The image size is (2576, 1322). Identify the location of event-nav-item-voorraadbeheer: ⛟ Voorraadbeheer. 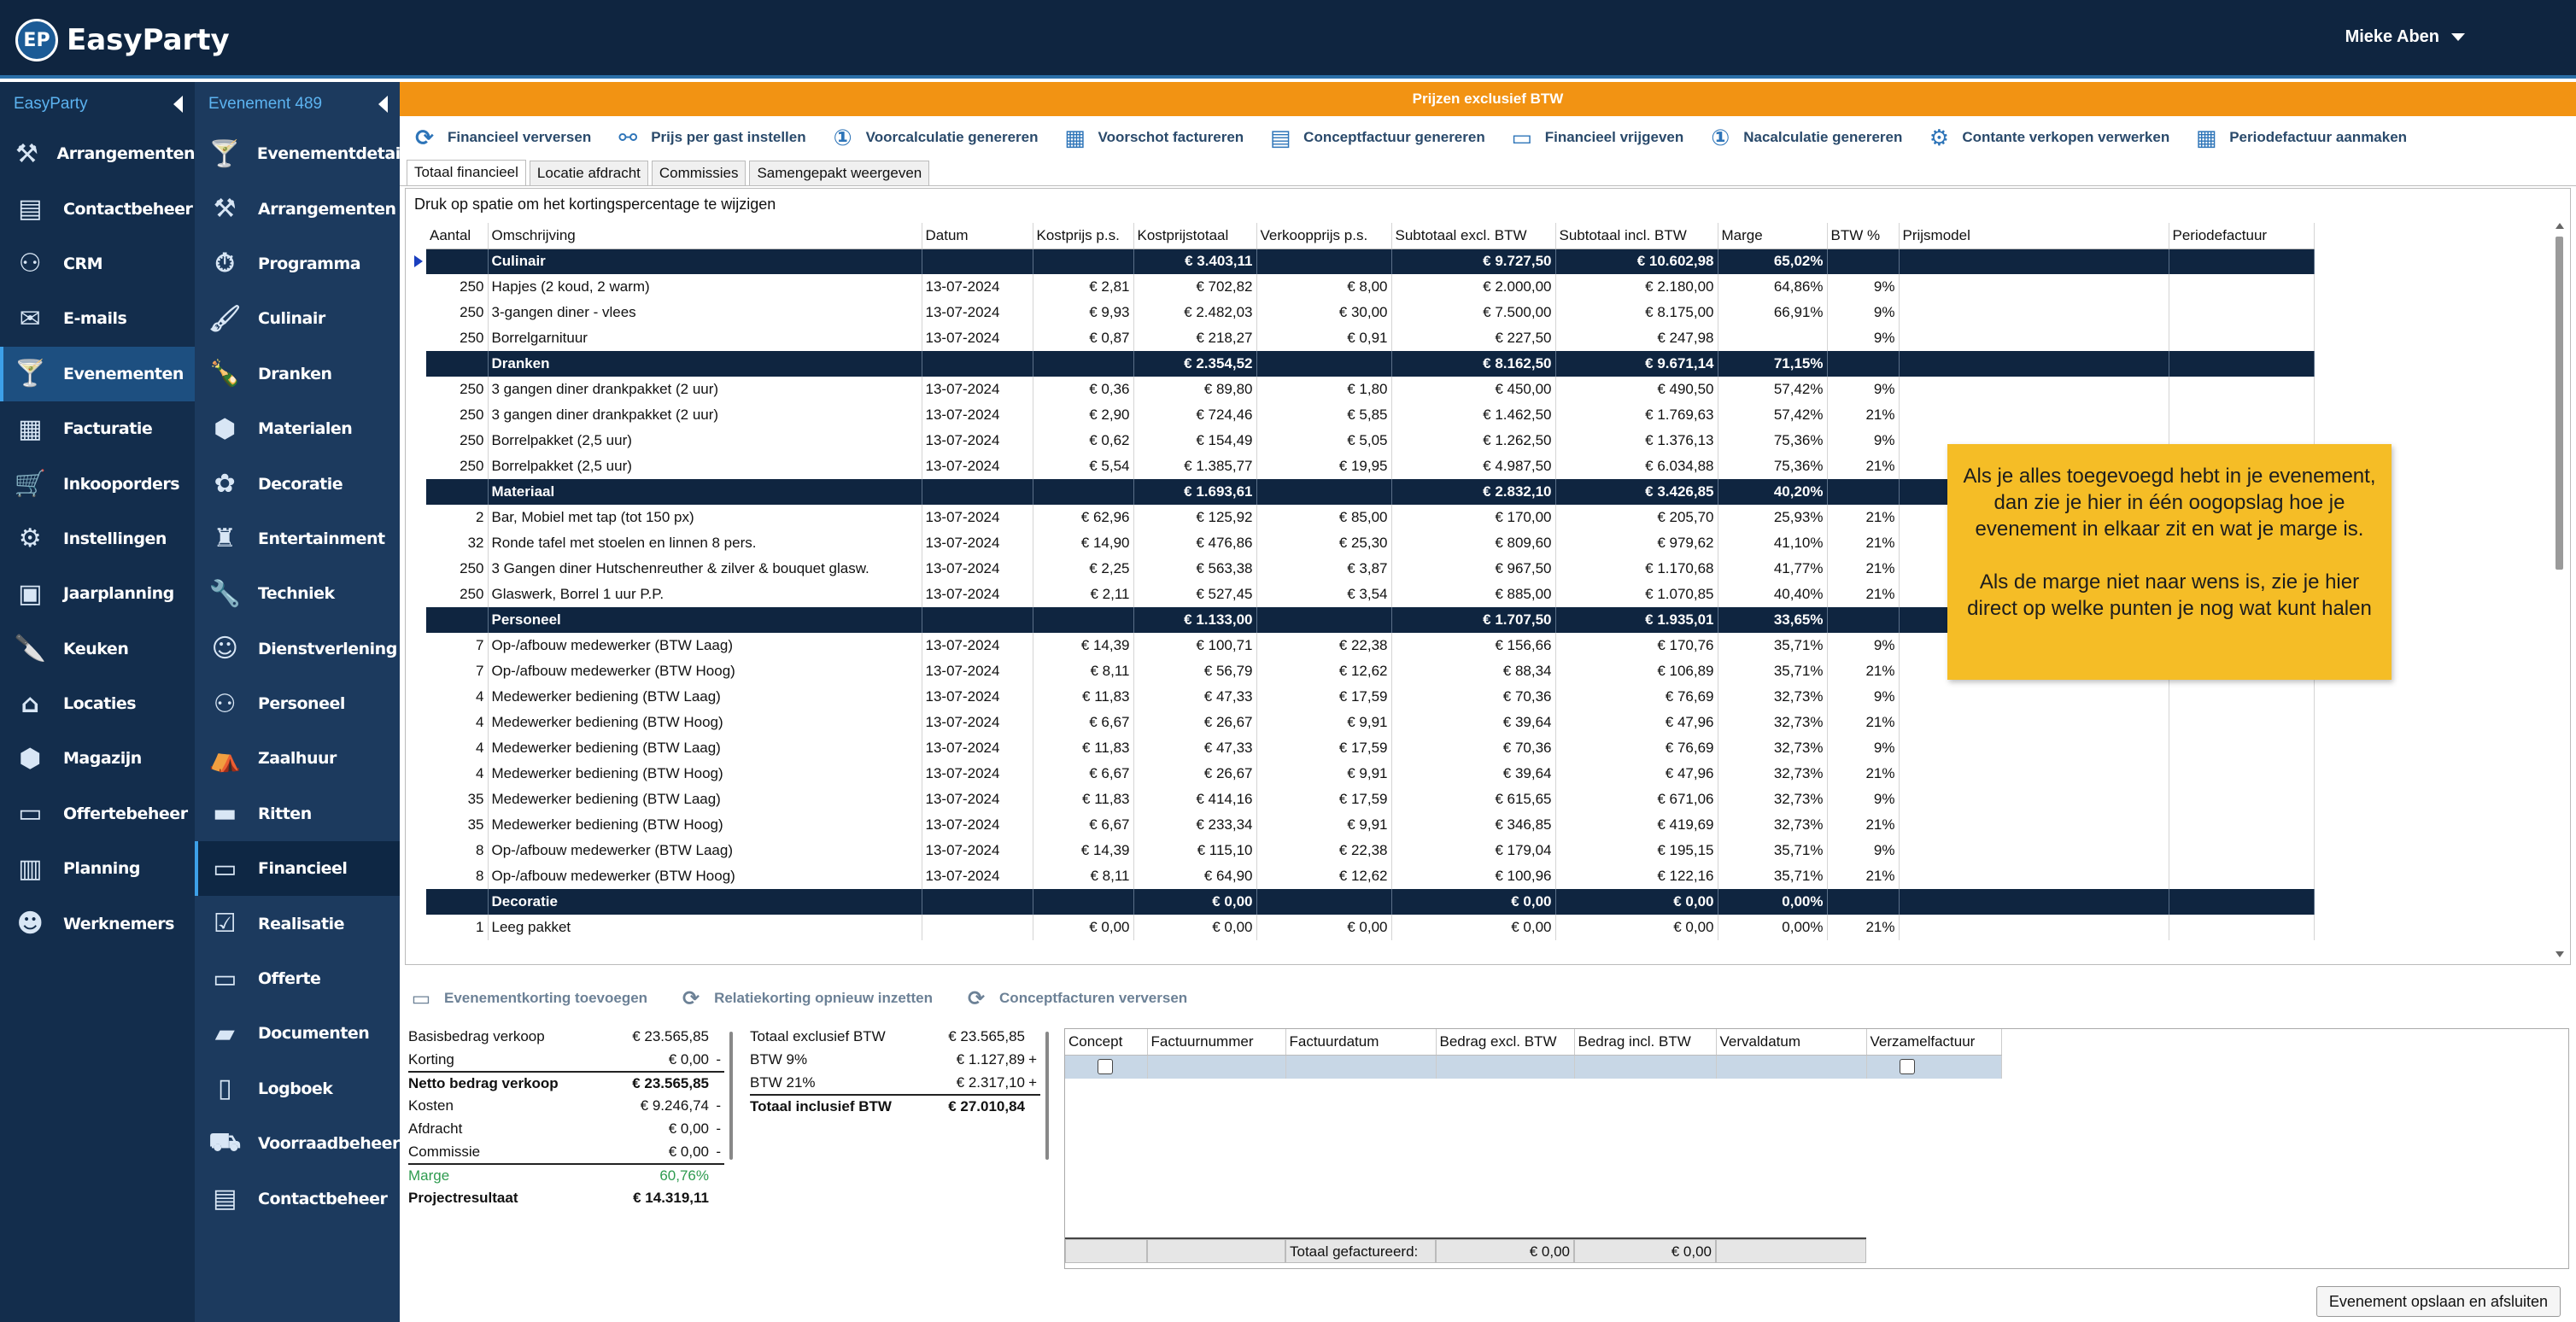
(297, 1143).